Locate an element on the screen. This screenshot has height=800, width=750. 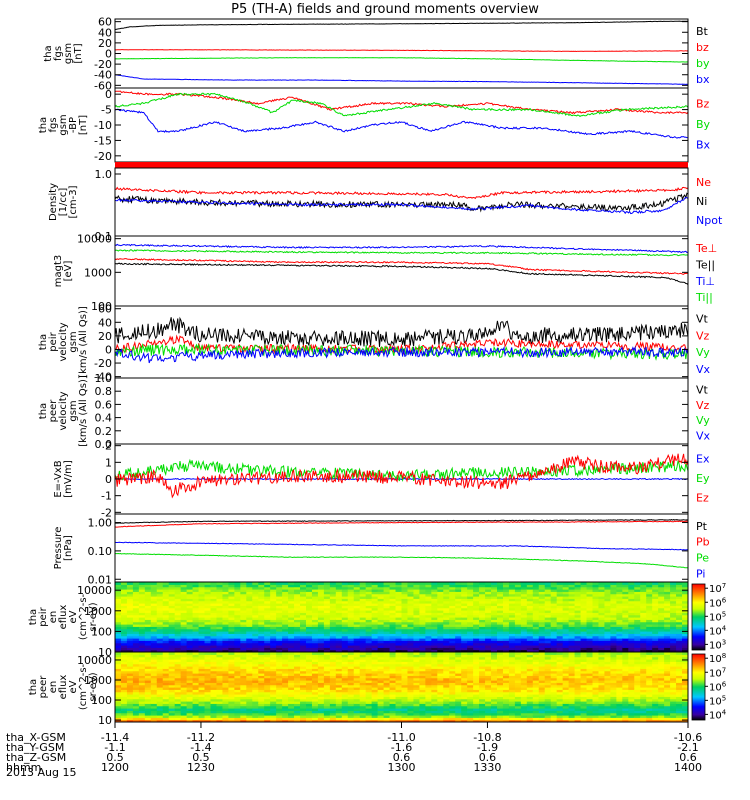
legend-entry: Te⊥ is located at coordinates (706, 248).